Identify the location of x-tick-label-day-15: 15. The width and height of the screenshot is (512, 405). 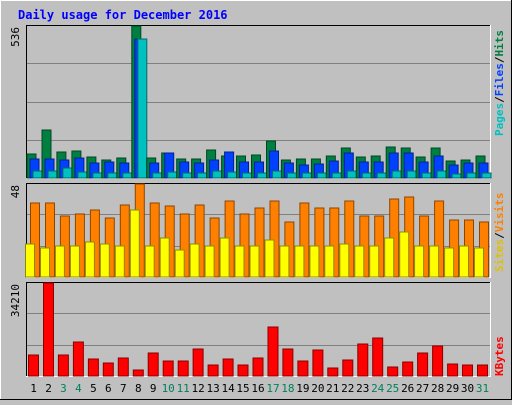
(242, 388).